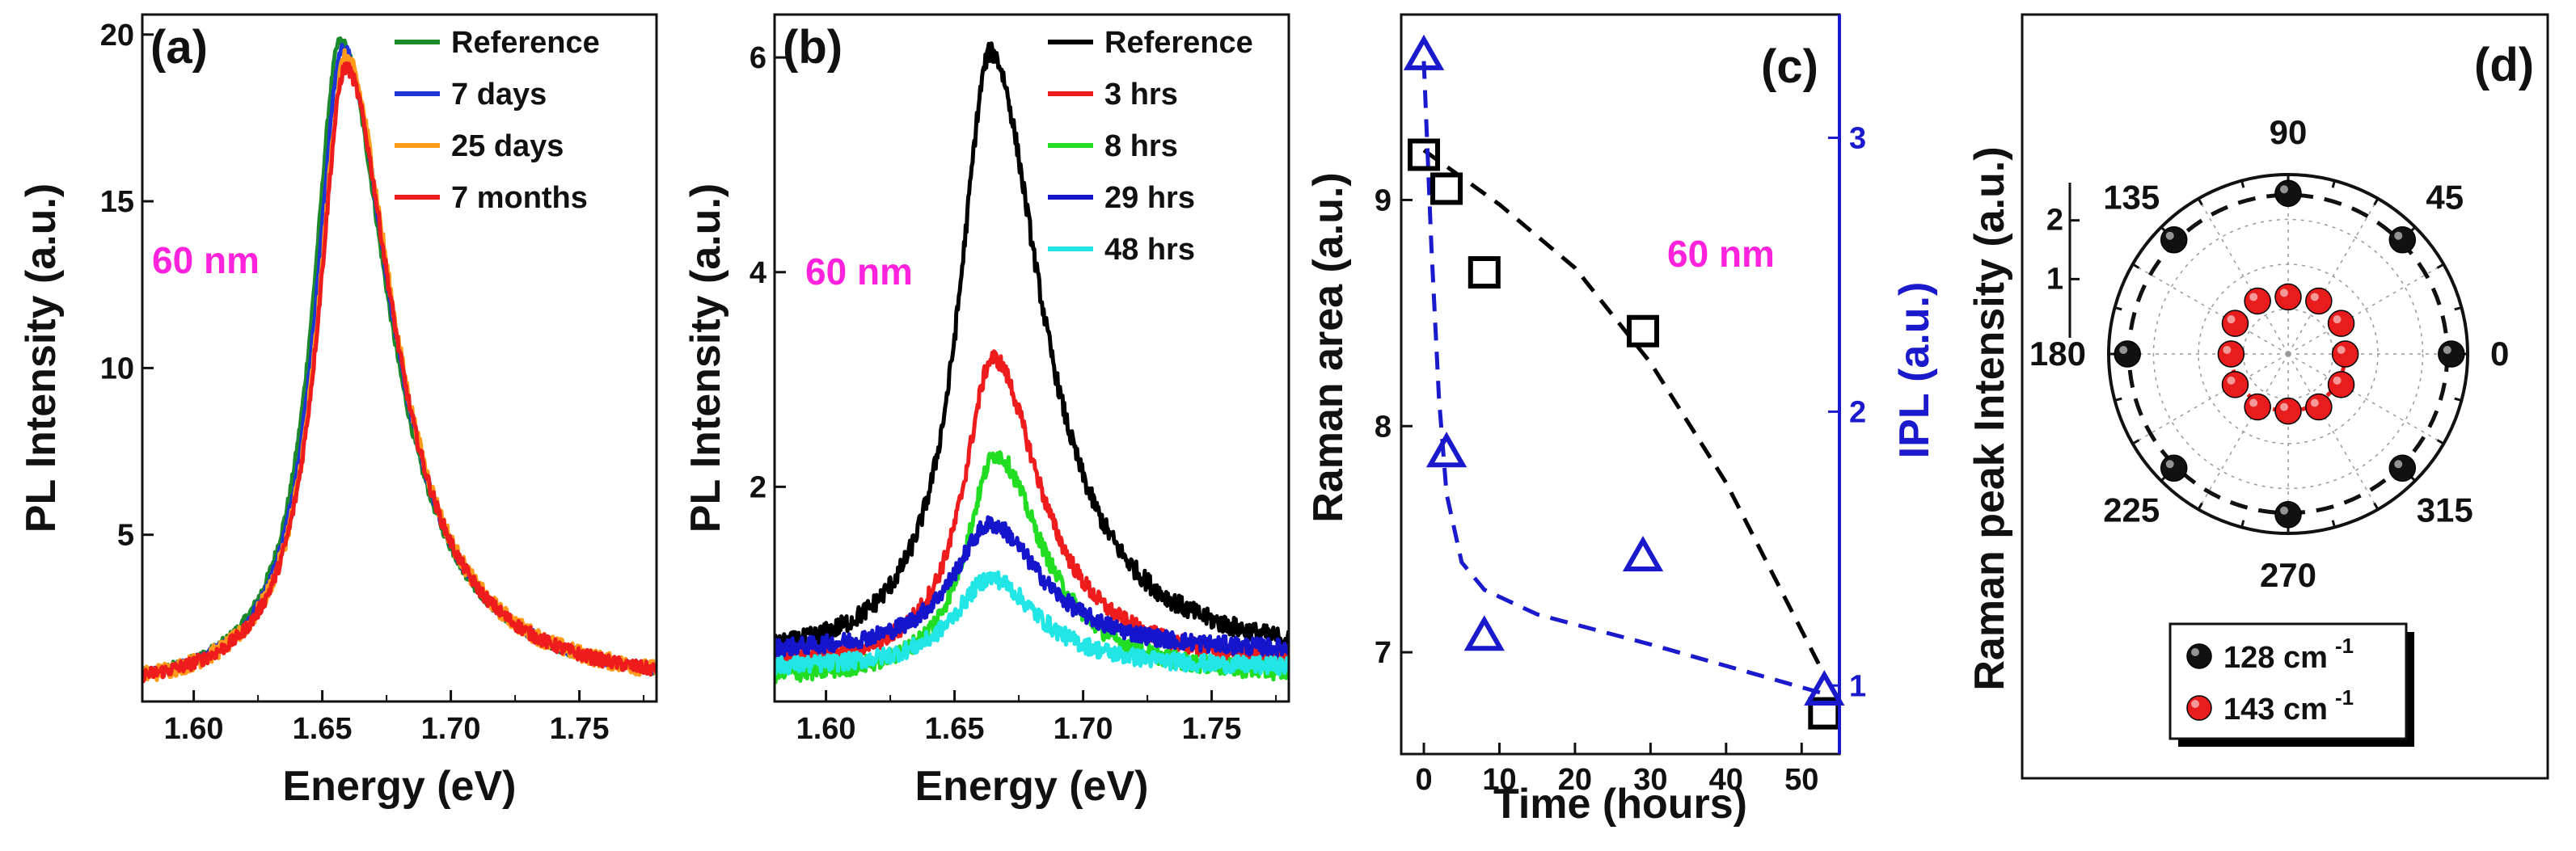 The width and height of the screenshot is (2576, 851). Describe the element at coordinates (323, 729) in the screenshot. I see `panel-a-x-tick-label: 1.65` at that location.